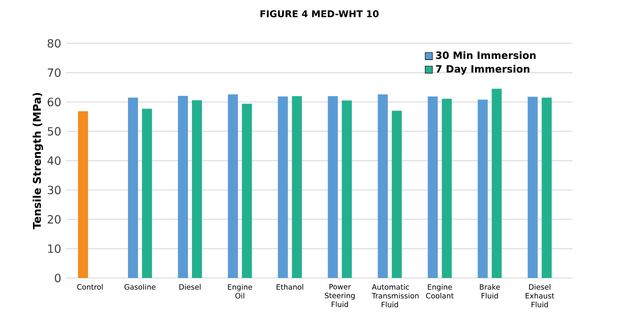 The width and height of the screenshot is (640, 336). I want to click on legend-label: 30 Min Immersion, so click(486, 55).